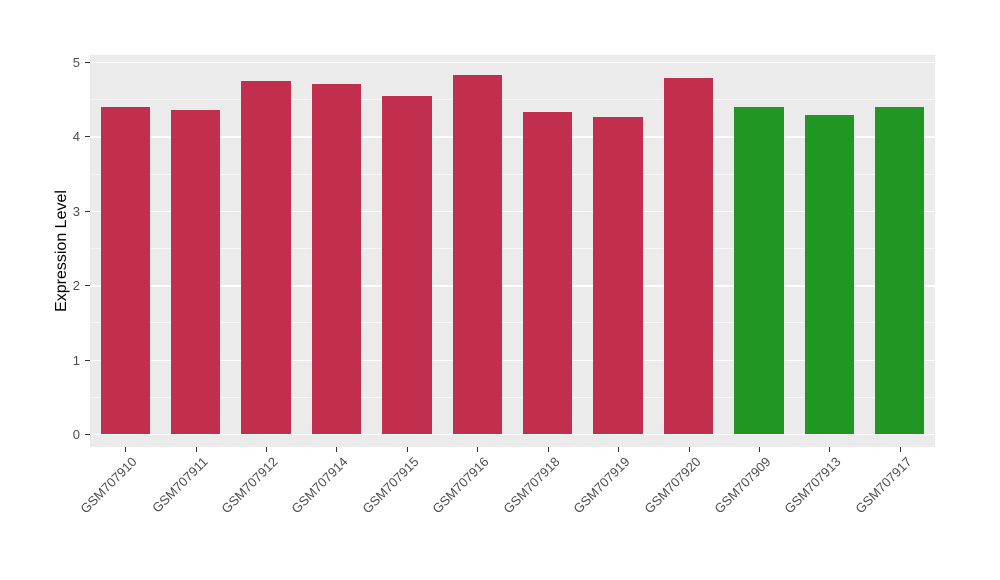 The width and height of the screenshot is (1000, 580). Describe the element at coordinates (407, 265) in the screenshot. I see `bar-GSM707915` at that location.